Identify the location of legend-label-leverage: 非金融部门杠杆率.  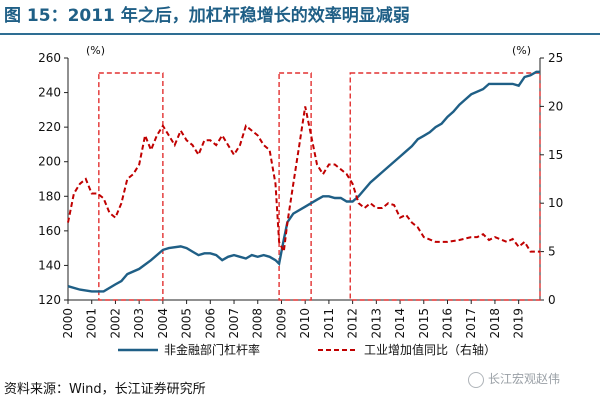
(212, 349).